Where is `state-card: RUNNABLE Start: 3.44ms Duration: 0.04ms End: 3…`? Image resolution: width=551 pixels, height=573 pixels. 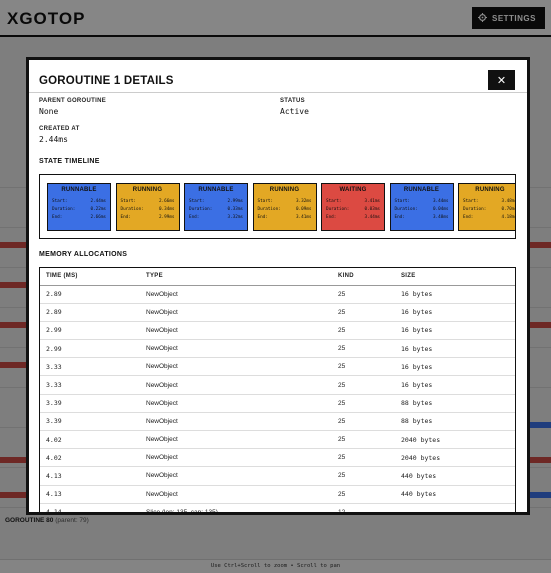 state-card: RUNNABLE Start: 3.44ms Duration: 0.04ms End: 3… is located at coordinates (421, 207).